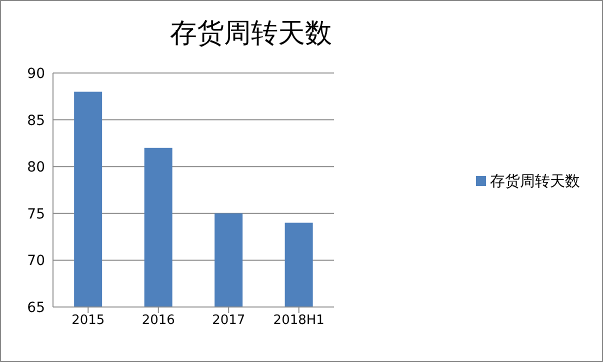 This screenshot has width=603, height=362. I want to click on y-tick-label: 90, so click(36, 74).